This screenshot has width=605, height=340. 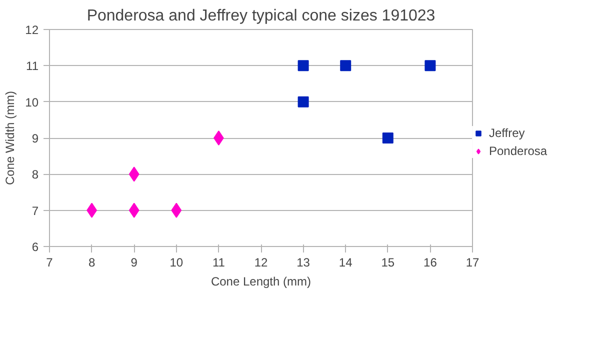 What do you see at coordinates (388, 263) in the screenshot?
I see `x-tick-label: 15` at bounding box center [388, 263].